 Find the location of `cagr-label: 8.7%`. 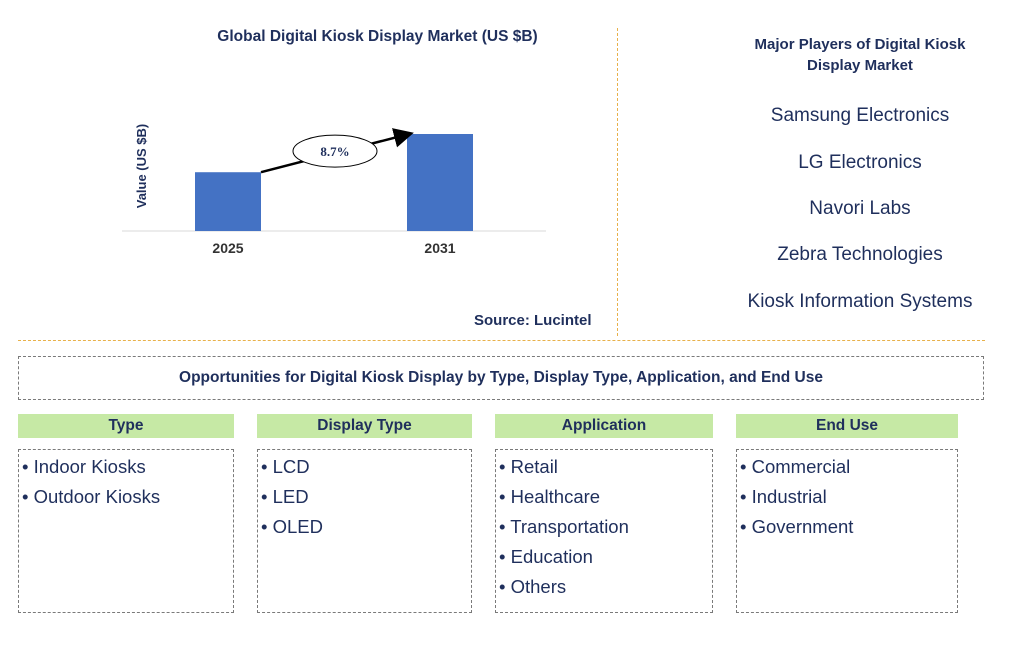

cagr-label: 8.7% is located at coordinates (334, 151).